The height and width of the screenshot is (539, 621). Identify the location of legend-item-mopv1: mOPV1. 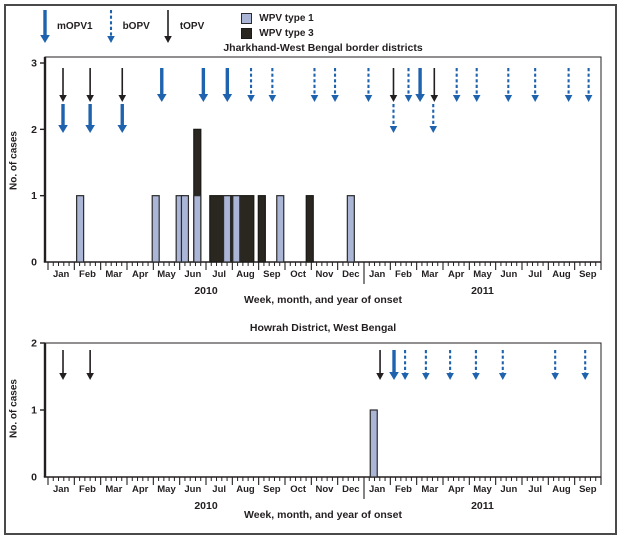
(65, 26).